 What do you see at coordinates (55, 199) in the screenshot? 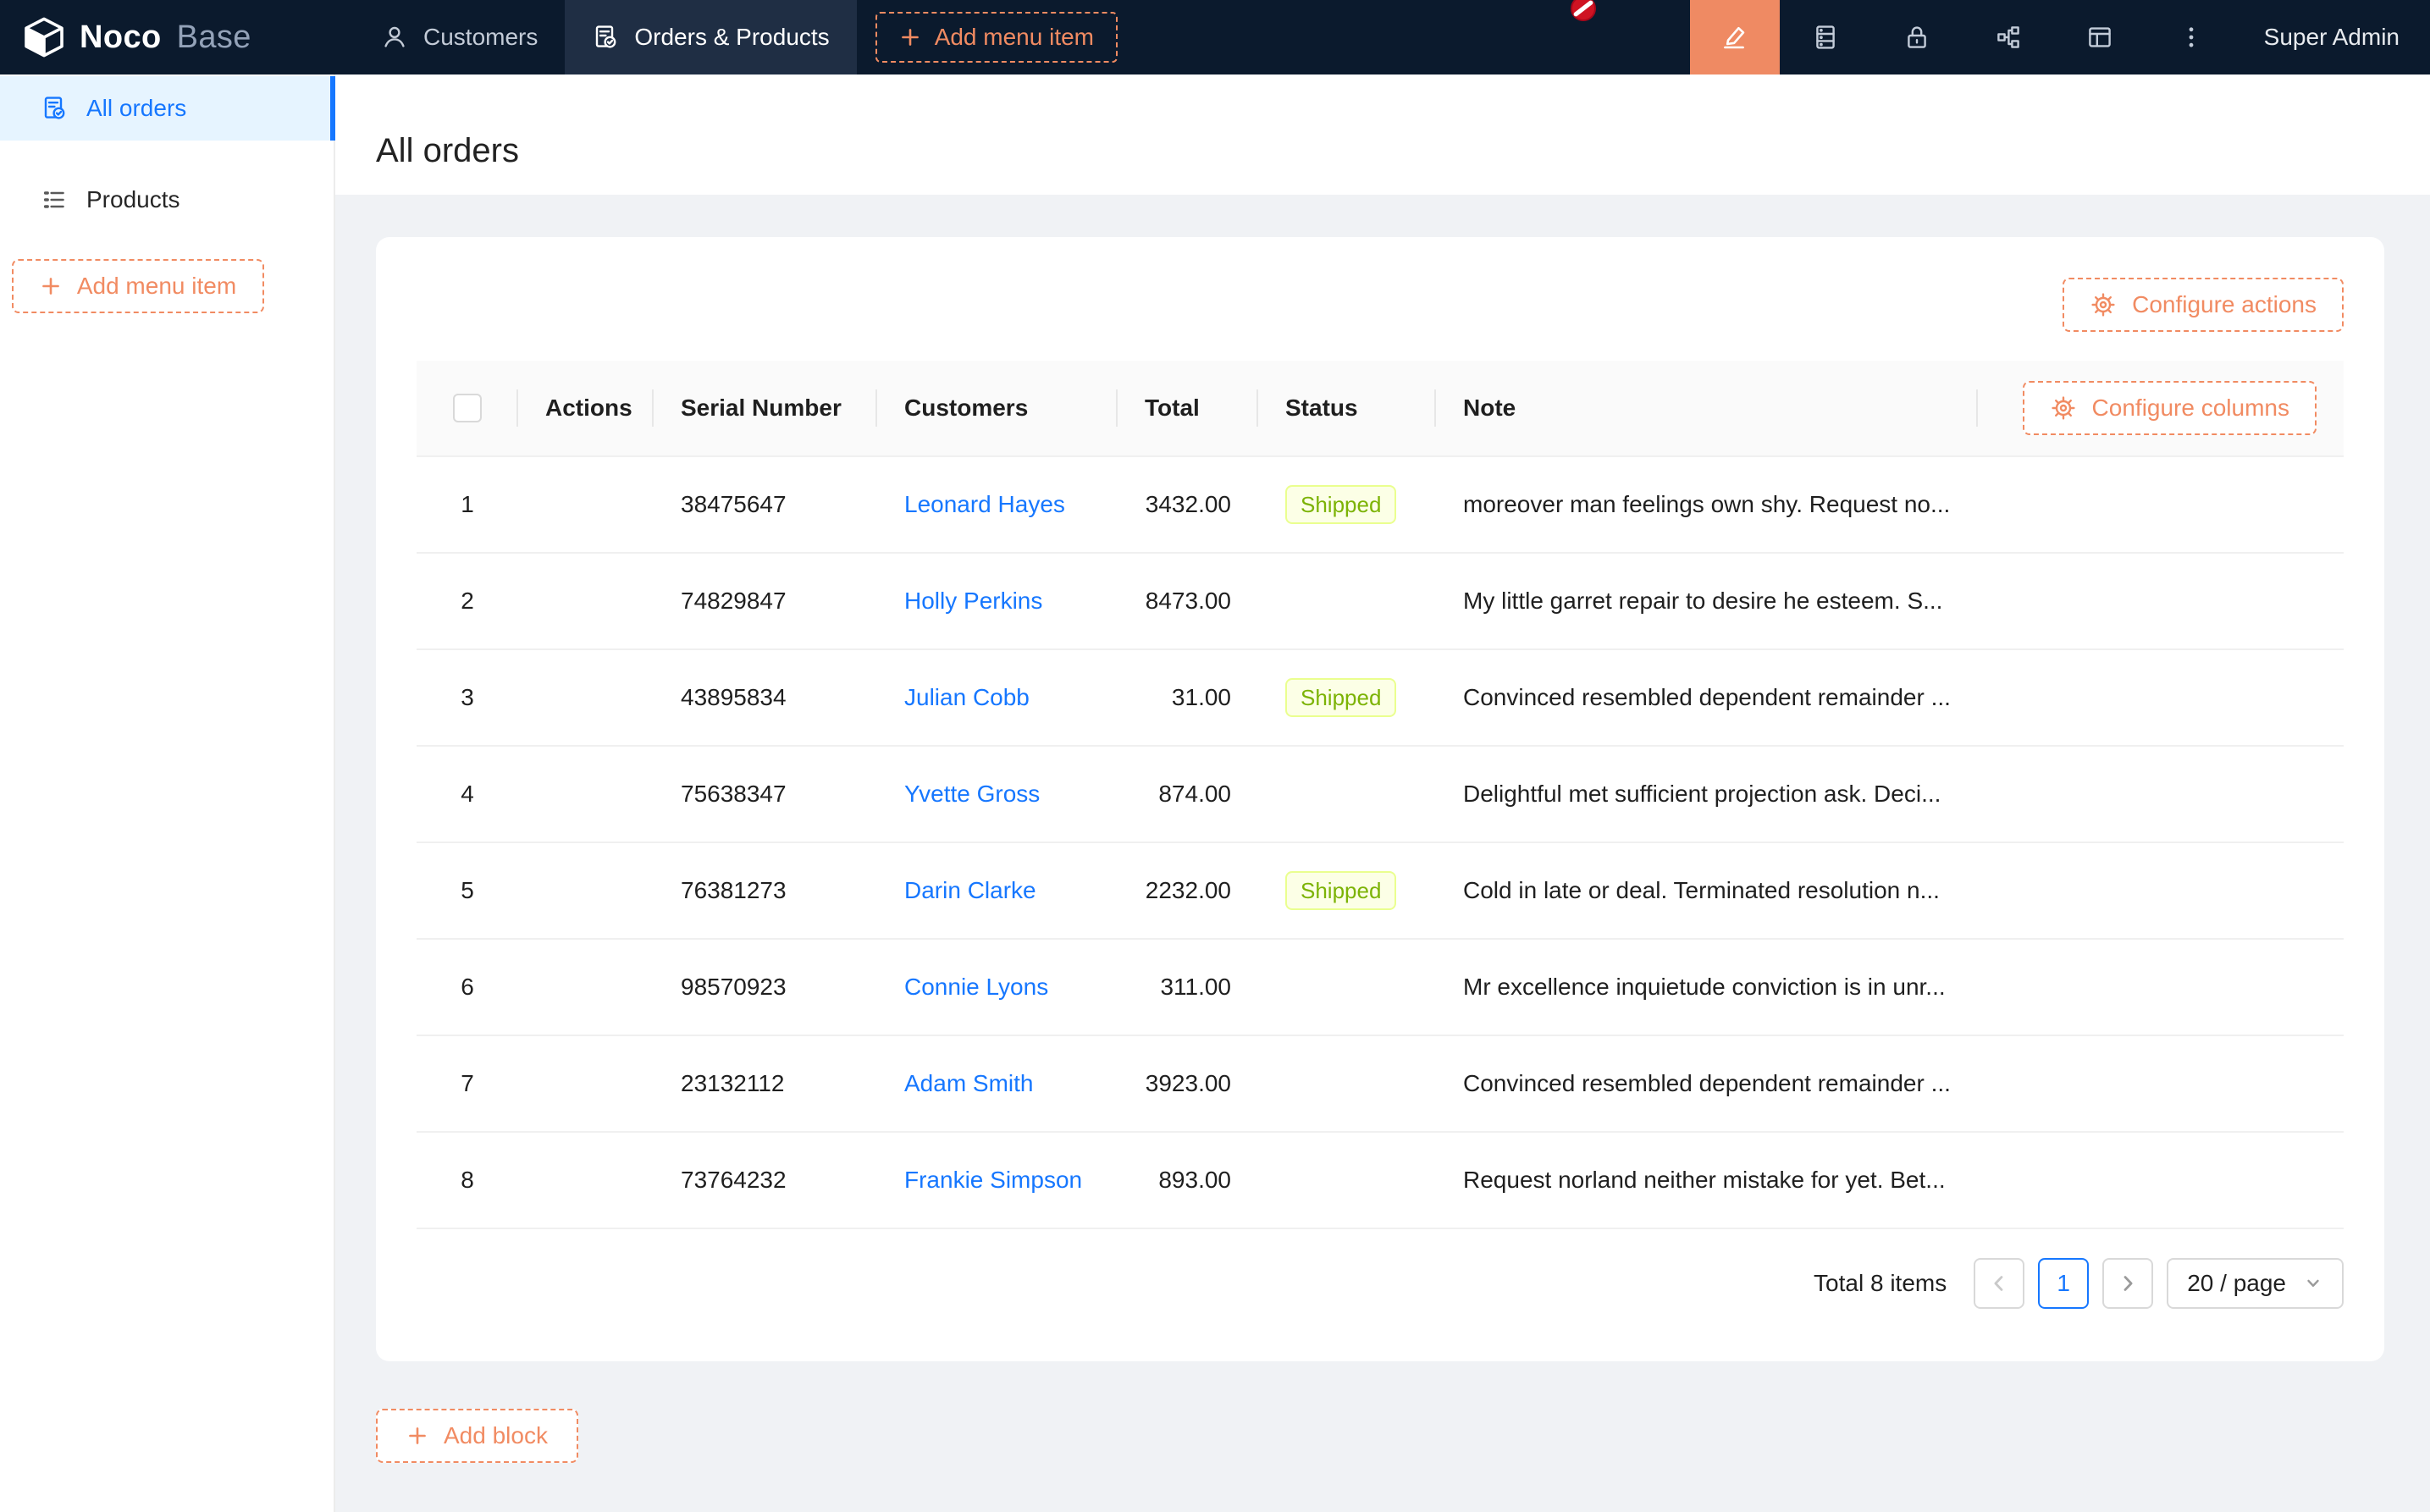
I see `list-icon` at bounding box center [55, 199].